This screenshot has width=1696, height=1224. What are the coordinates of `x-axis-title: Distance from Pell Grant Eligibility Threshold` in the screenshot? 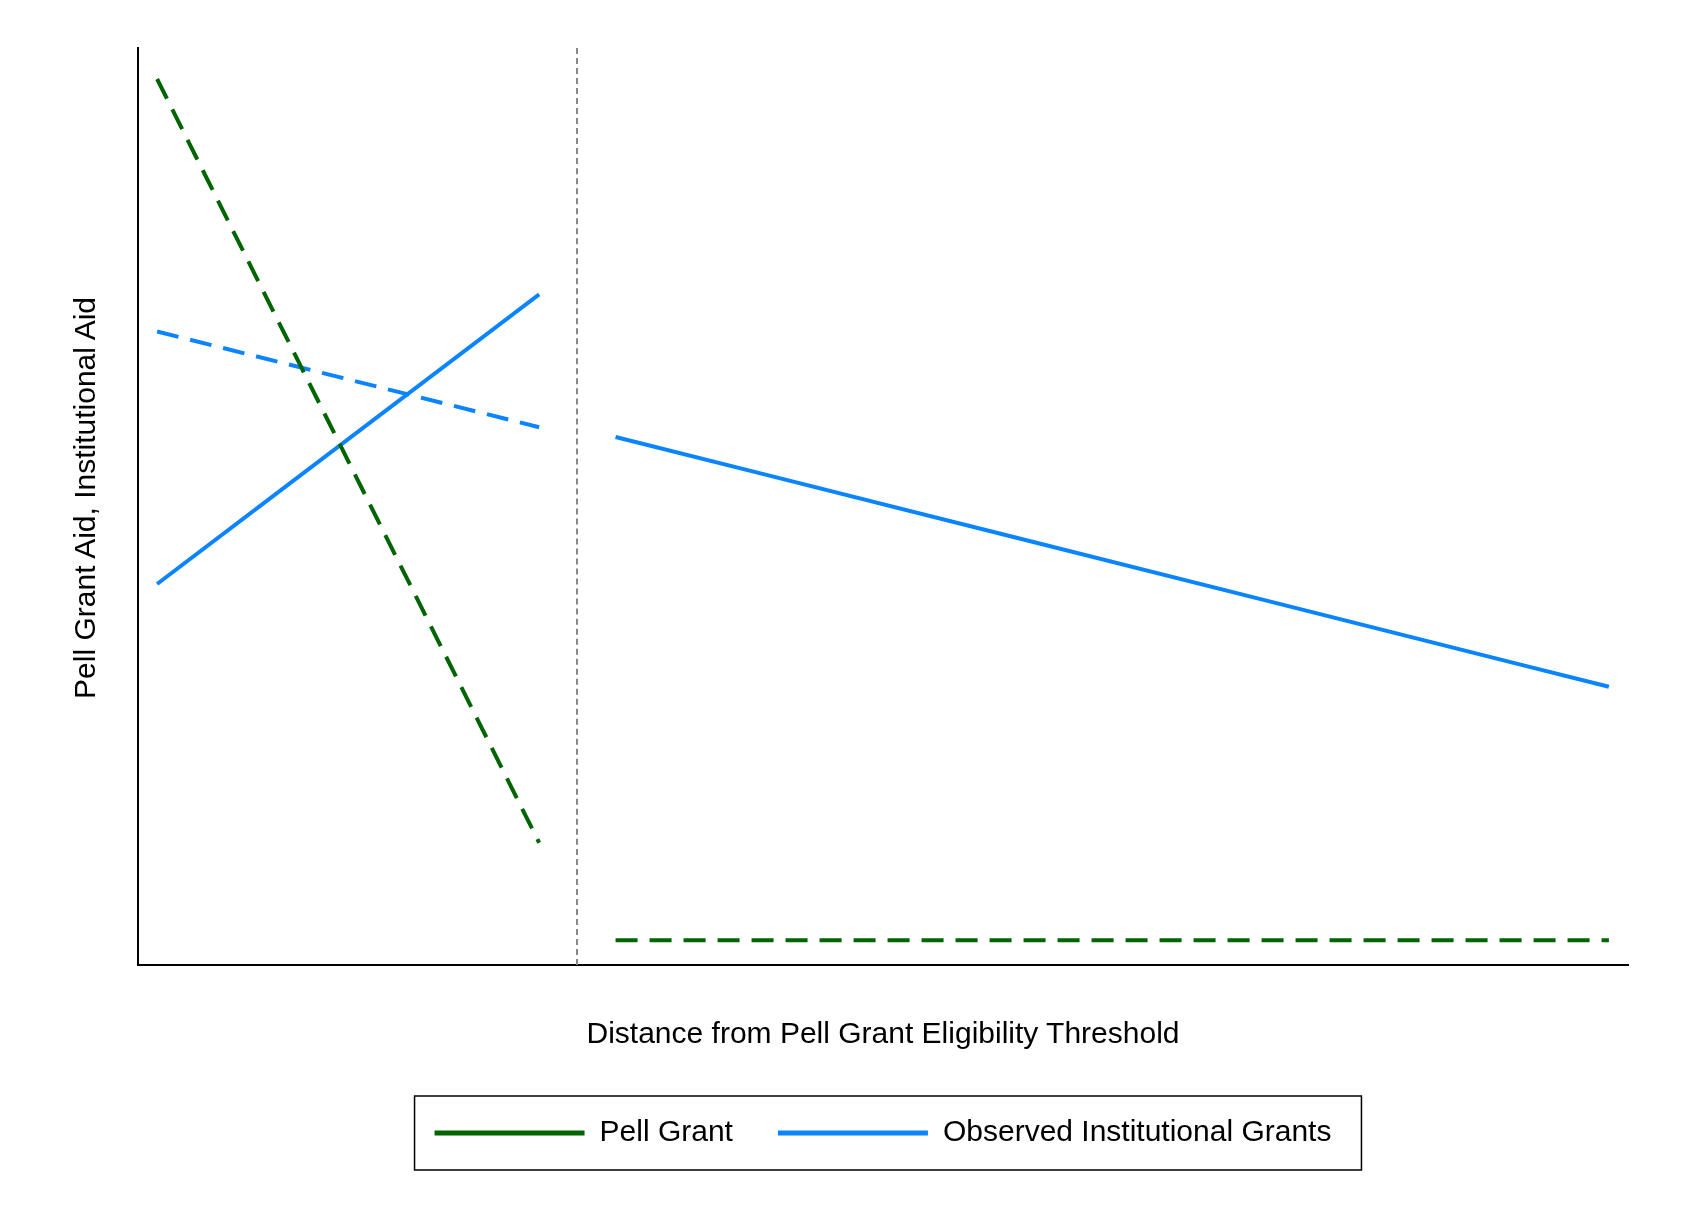 It's located at (883, 1033).